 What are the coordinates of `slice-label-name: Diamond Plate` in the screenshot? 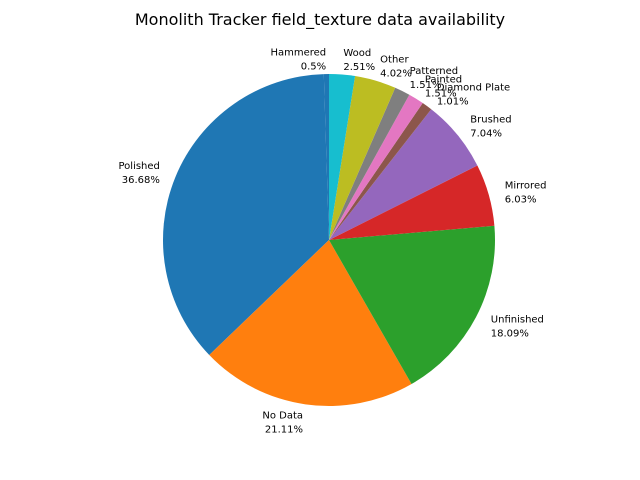 It's located at (473, 88).